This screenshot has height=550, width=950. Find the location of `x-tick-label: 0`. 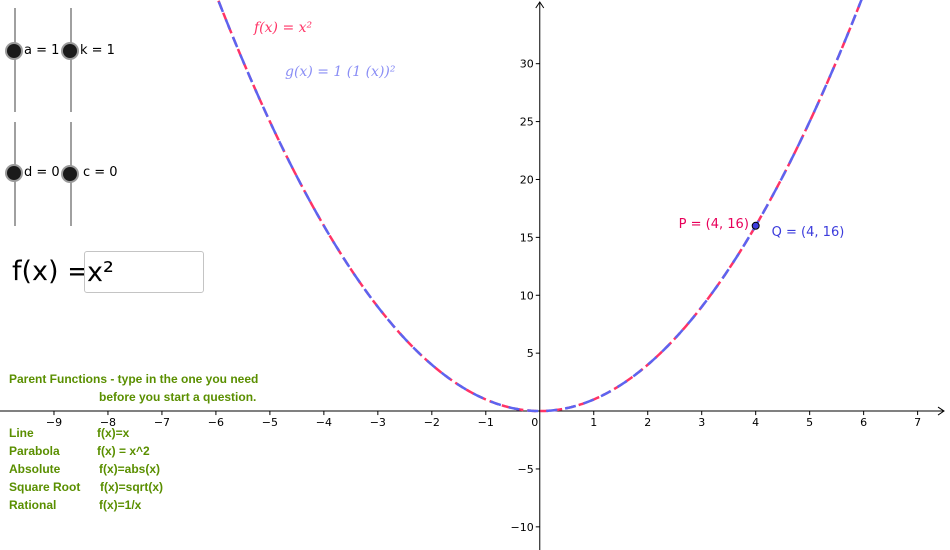

x-tick-label: 0 is located at coordinates (534, 422).